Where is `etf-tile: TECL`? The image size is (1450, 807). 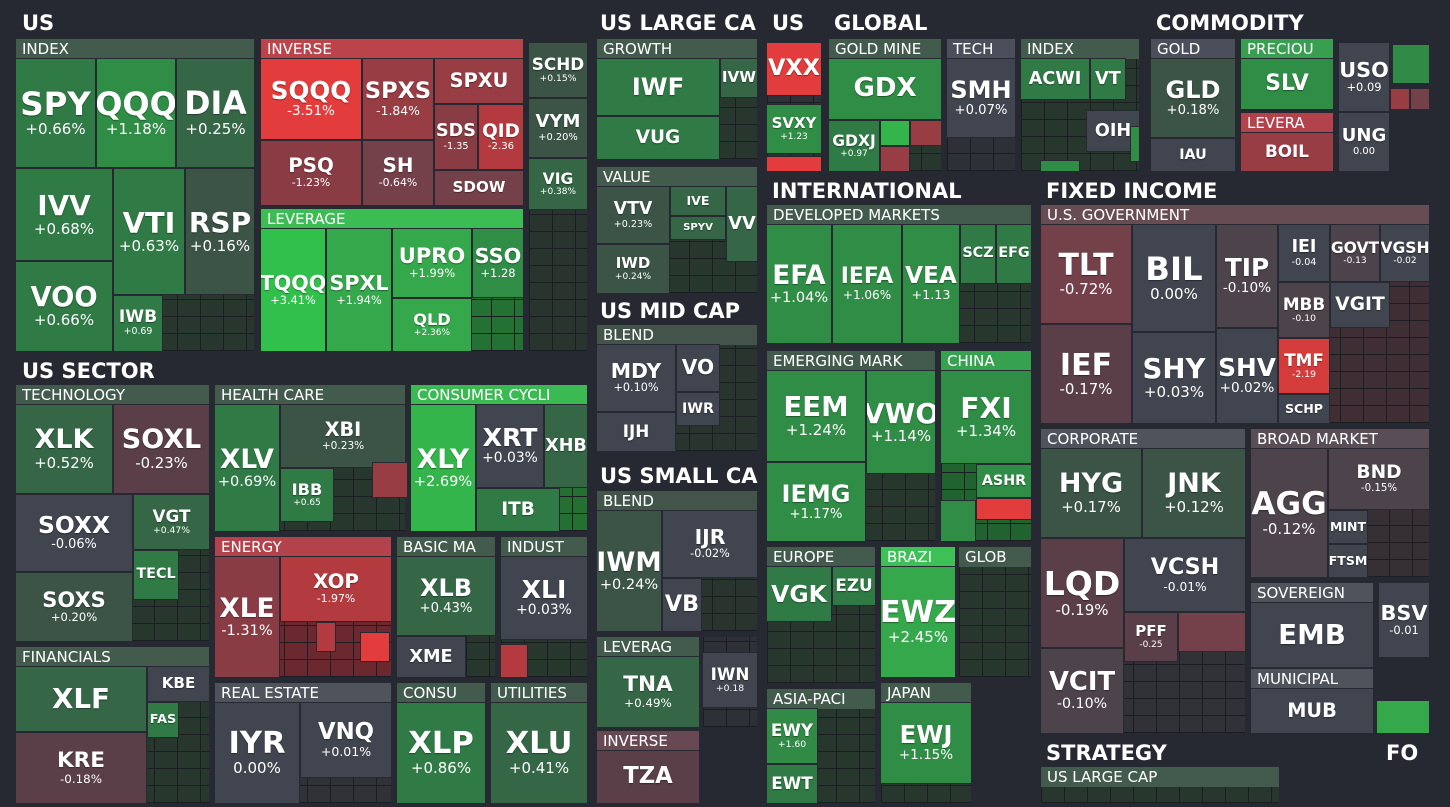
etf-tile: TECL is located at coordinates (156, 575).